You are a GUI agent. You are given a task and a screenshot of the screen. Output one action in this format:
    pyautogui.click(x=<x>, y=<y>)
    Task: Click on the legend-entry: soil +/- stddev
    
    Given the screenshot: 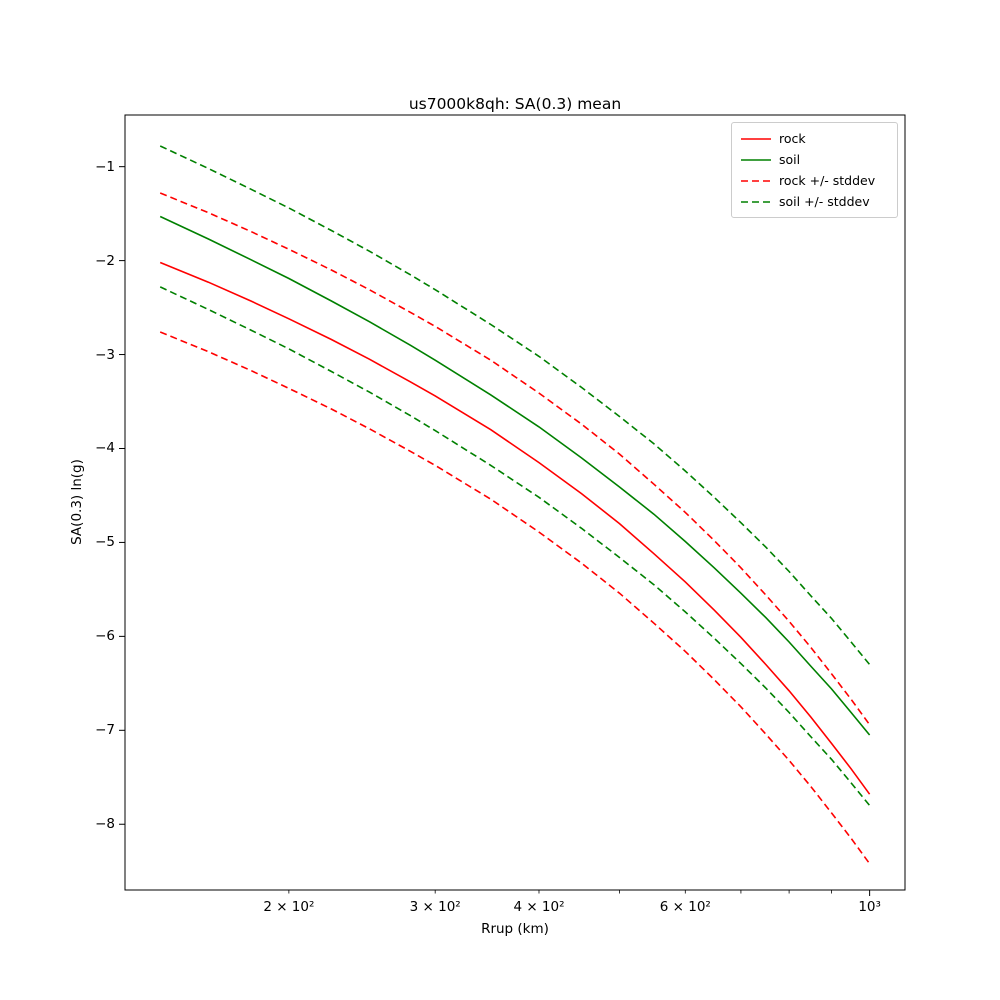 What is the action you would take?
    pyautogui.click(x=814, y=201)
    